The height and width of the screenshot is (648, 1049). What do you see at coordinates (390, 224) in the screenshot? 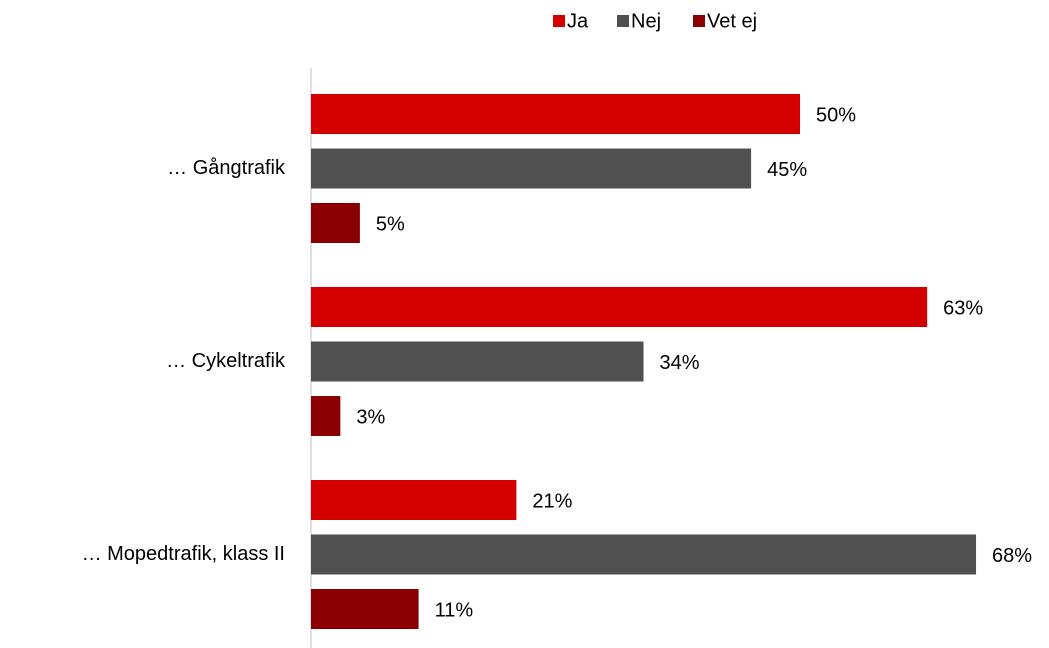
I see `value-label: 5%` at bounding box center [390, 224].